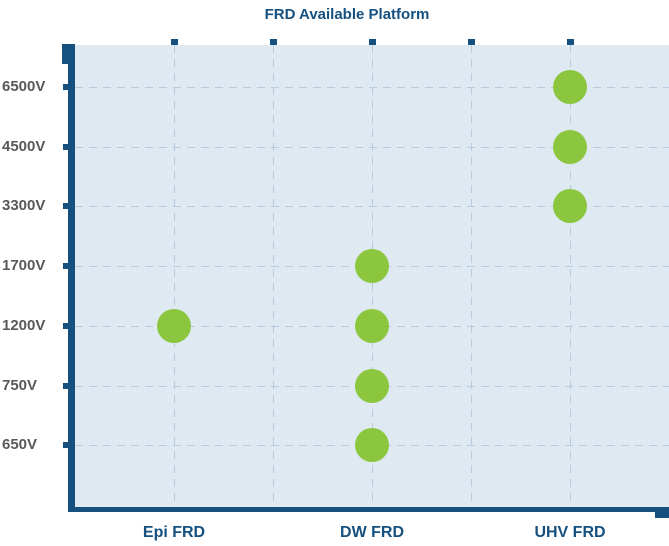 The width and height of the screenshot is (669, 546). What do you see at coordinates (24, 146) in the screenshot?
I see `y-axis-label: 4500V` at bounding box center [24, 146].